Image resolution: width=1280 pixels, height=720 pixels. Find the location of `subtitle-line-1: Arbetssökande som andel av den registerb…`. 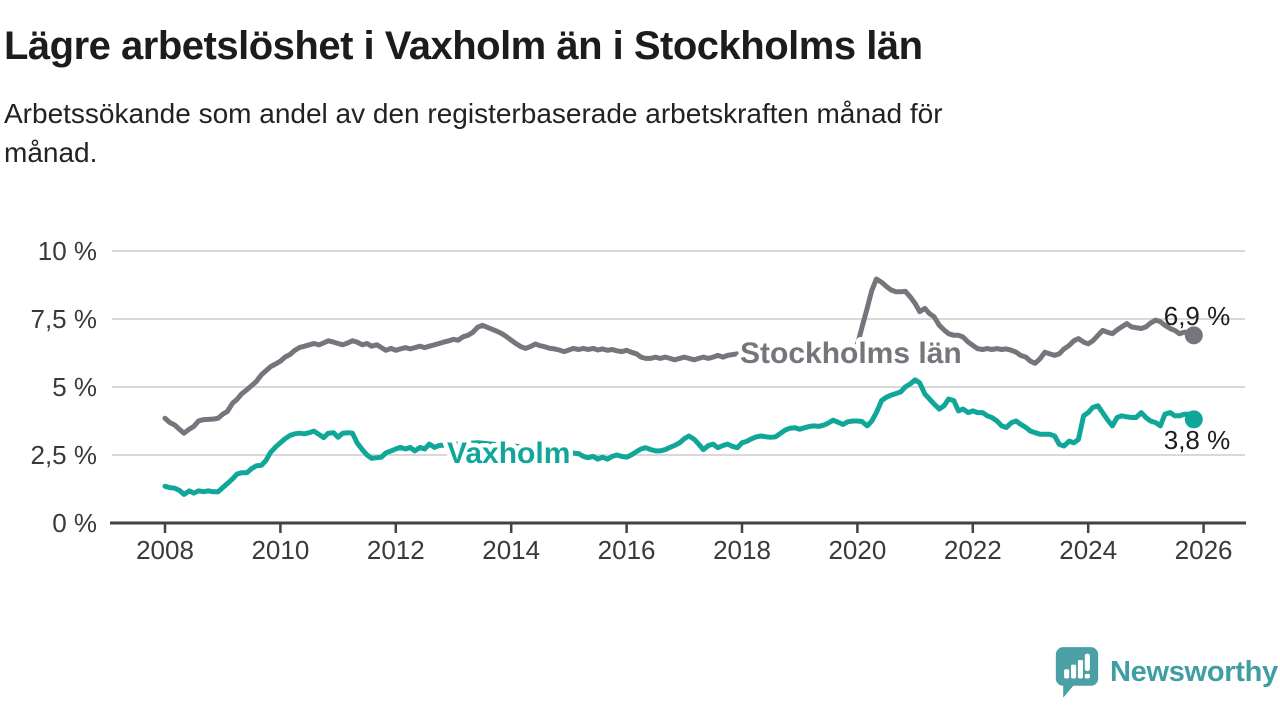

subtitle-line-1: Arbetssökande som andel av den registerb… is located at coordinates (473, 113).